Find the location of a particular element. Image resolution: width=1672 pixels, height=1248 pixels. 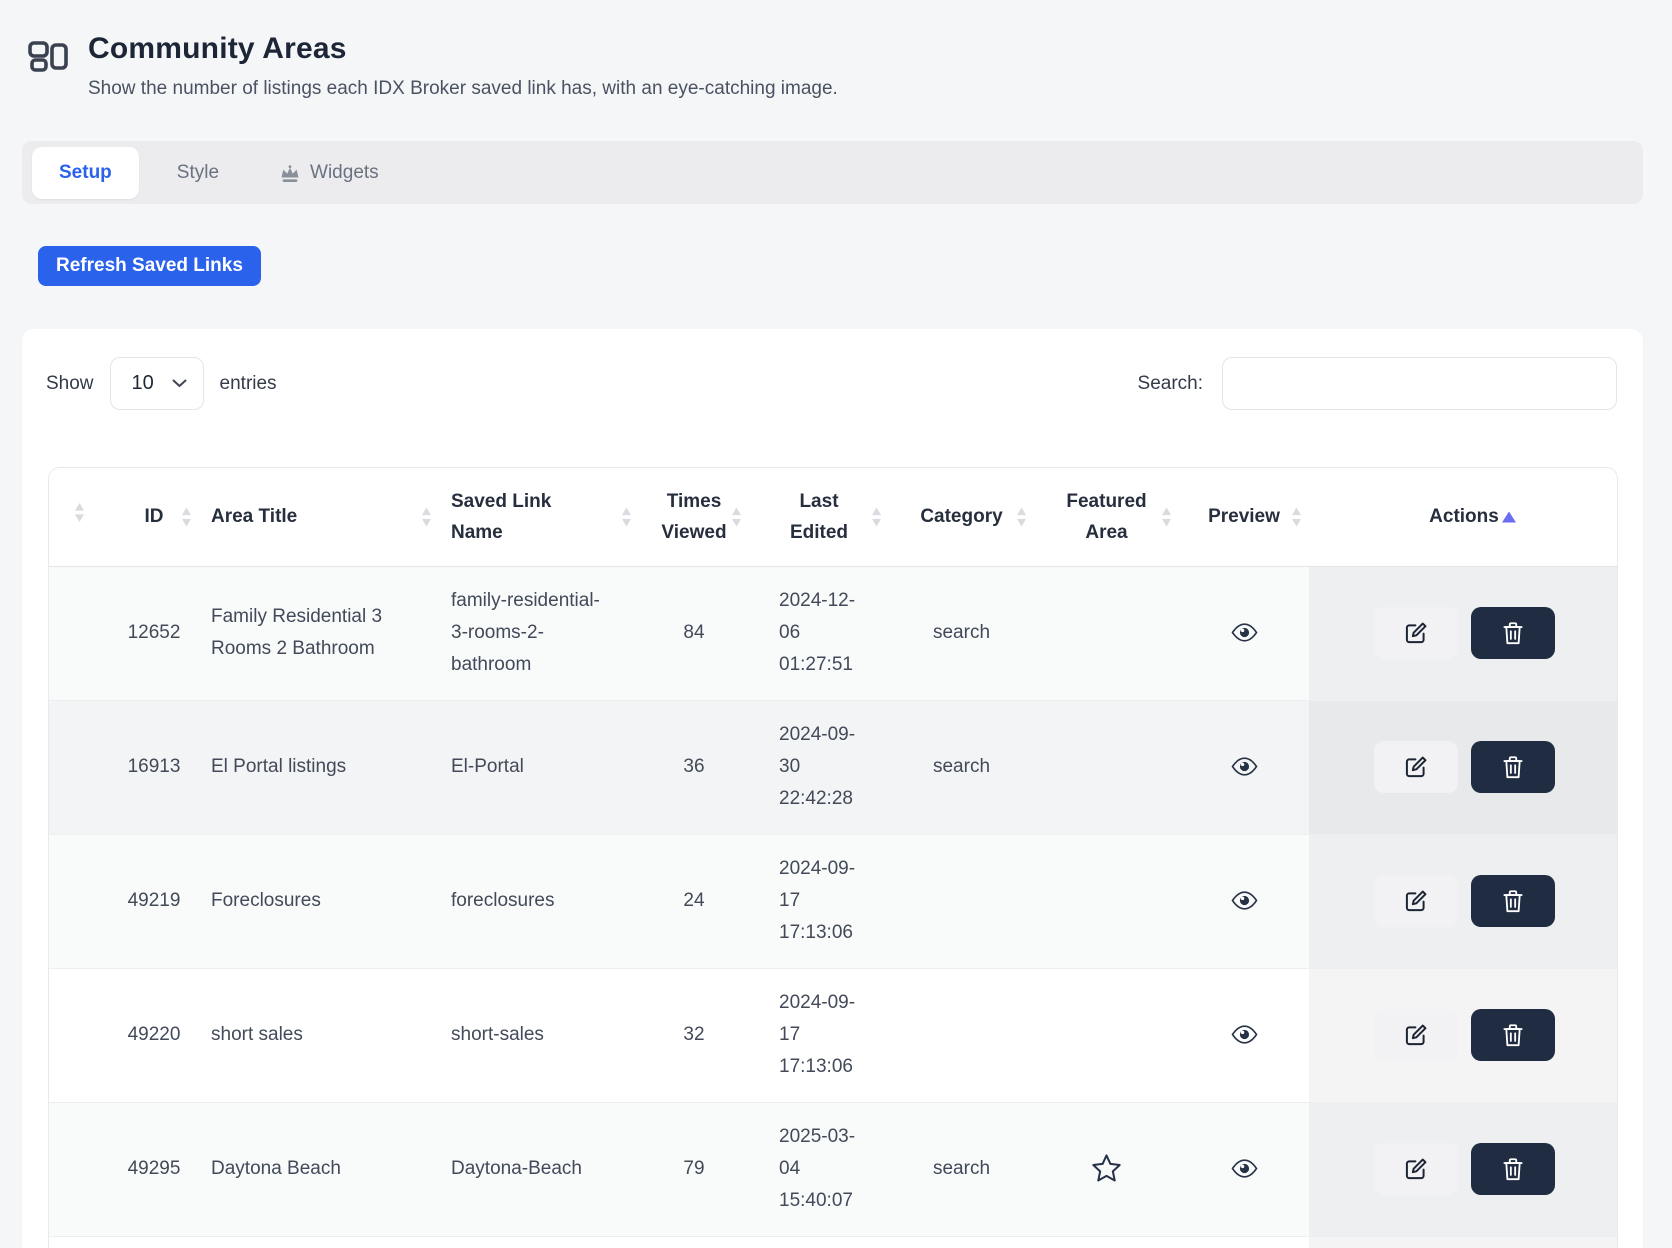

entries-label: entries is located at coordinates (248, 383).